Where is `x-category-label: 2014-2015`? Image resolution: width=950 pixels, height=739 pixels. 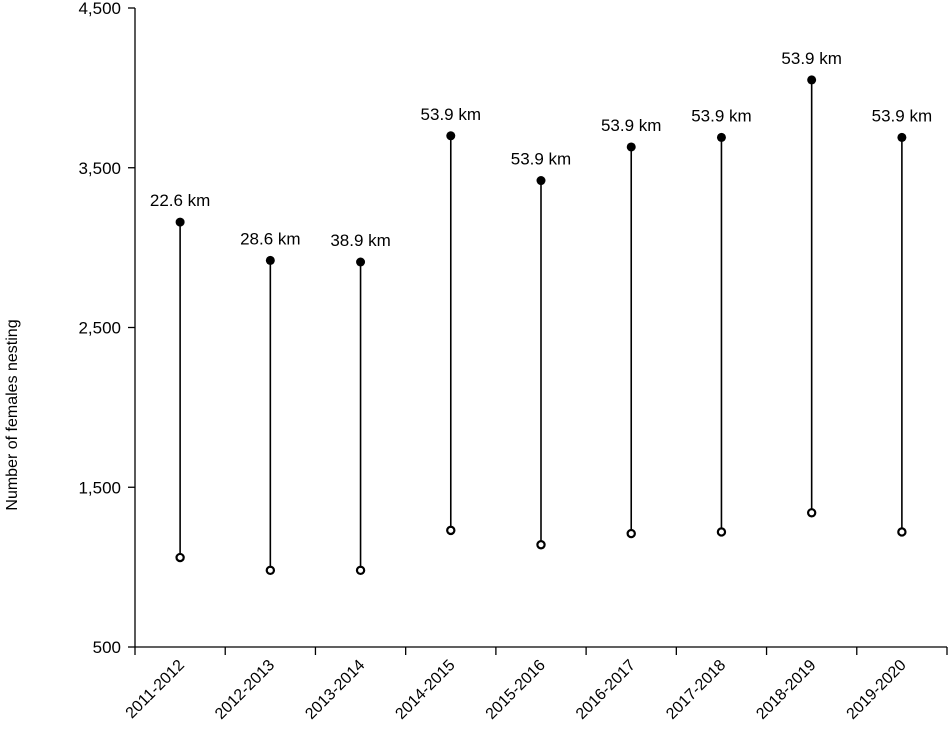
x-category-label: 2014-2015 is located at coordinates (425, 690).